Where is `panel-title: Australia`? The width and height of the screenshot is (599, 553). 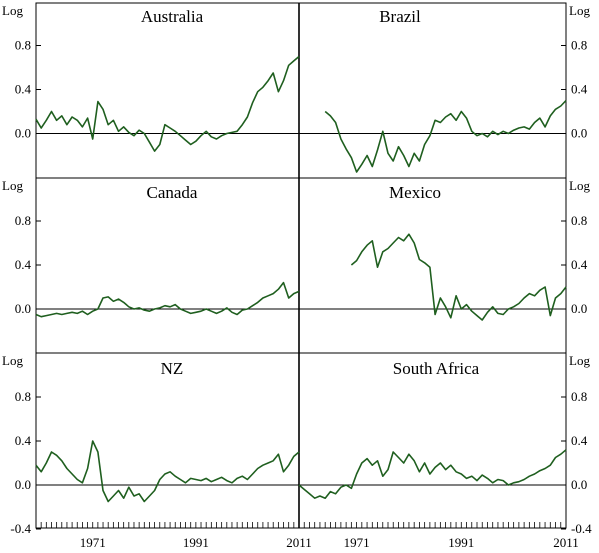 panel-title: Australia is located at coordinates (172, 16).